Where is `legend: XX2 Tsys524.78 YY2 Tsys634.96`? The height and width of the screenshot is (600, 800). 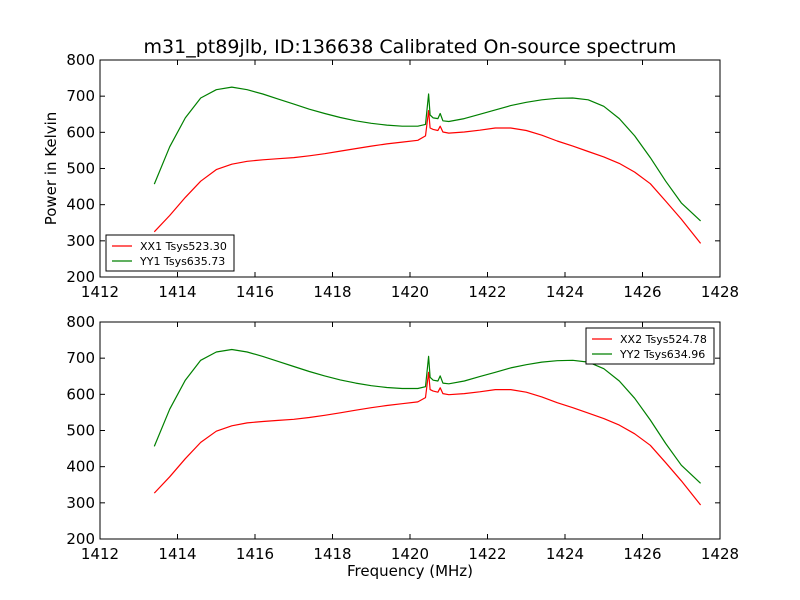
legend: XX2 Tsys524.78 YY2 Tsys634.96 is located at coordinates (650, 346).